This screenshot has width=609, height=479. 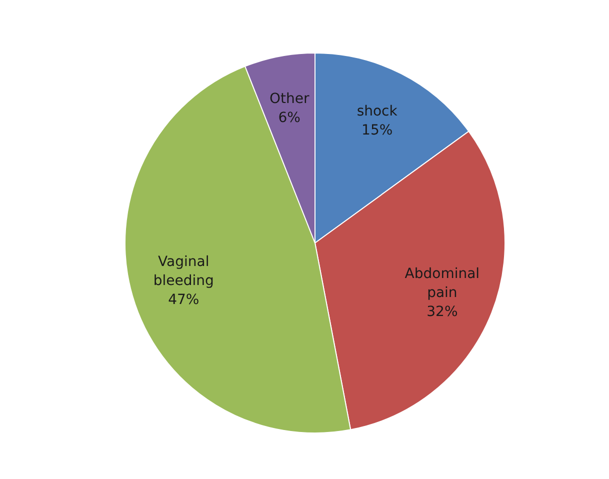 What do you see at coordinates (184, 300) in the screenshot?
I see `data-label: 47%` at bounding box center [184, 300].